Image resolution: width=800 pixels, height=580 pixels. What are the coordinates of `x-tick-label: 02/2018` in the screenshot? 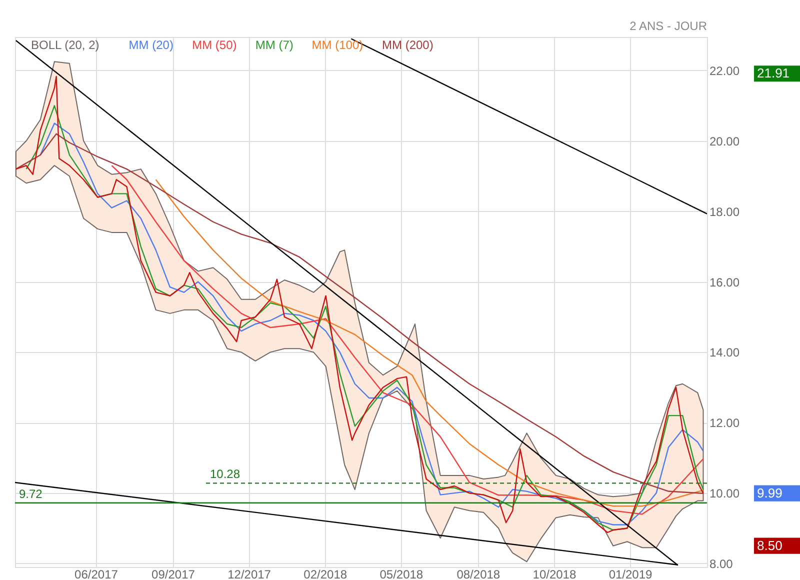 It's located at (326, 574).